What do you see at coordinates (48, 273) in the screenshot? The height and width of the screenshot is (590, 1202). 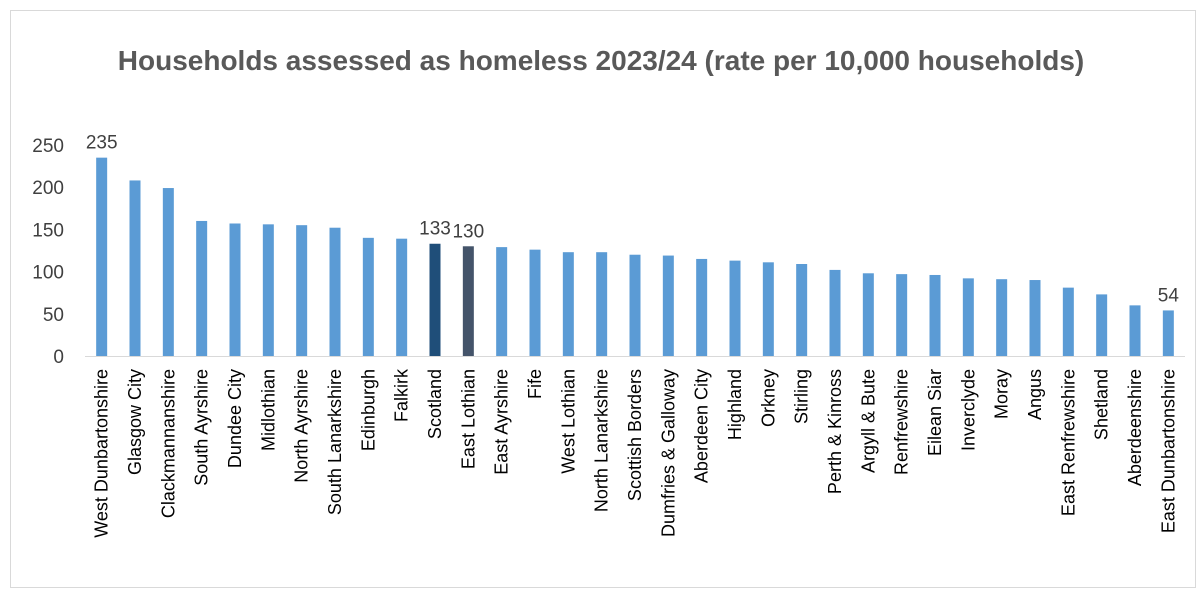 I see `y-tick-label: 100` at bounding box center [48, 273].